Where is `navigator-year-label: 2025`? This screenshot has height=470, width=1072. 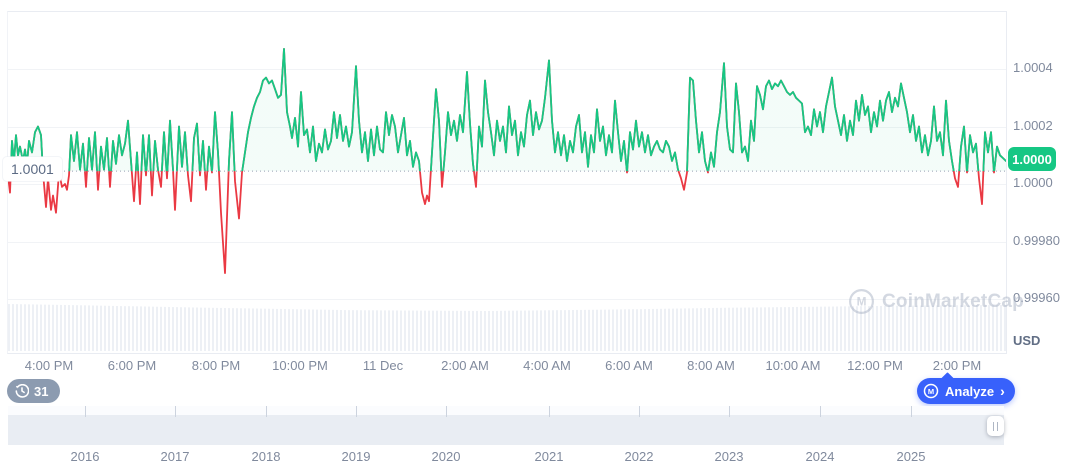 navigator-year-label: 2025 is located at coordinates (911, 456).